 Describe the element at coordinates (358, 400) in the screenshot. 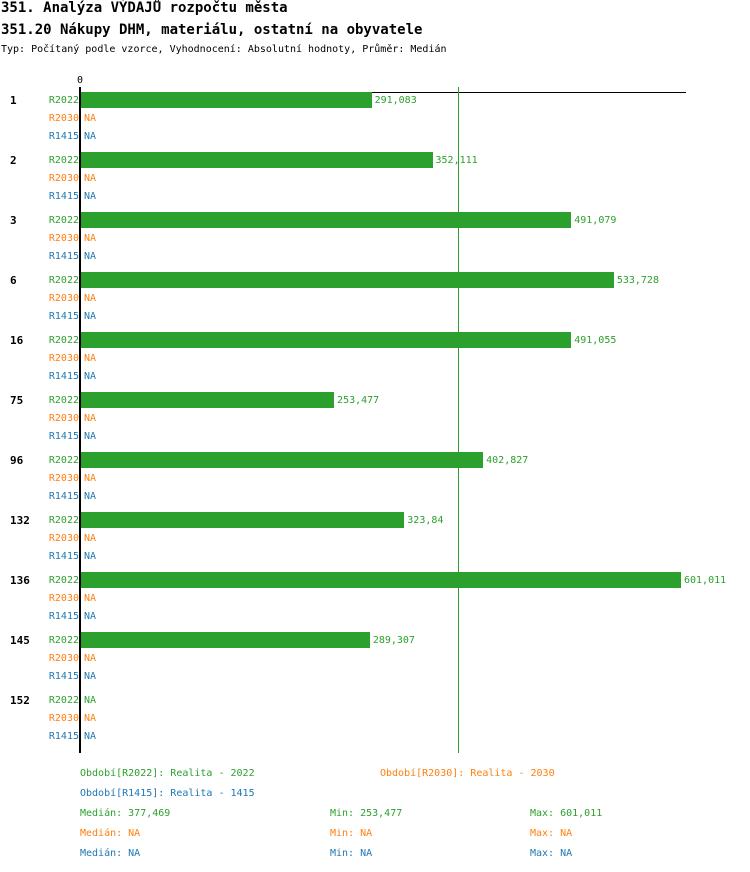

I see `data-label: 253,477` at that location.